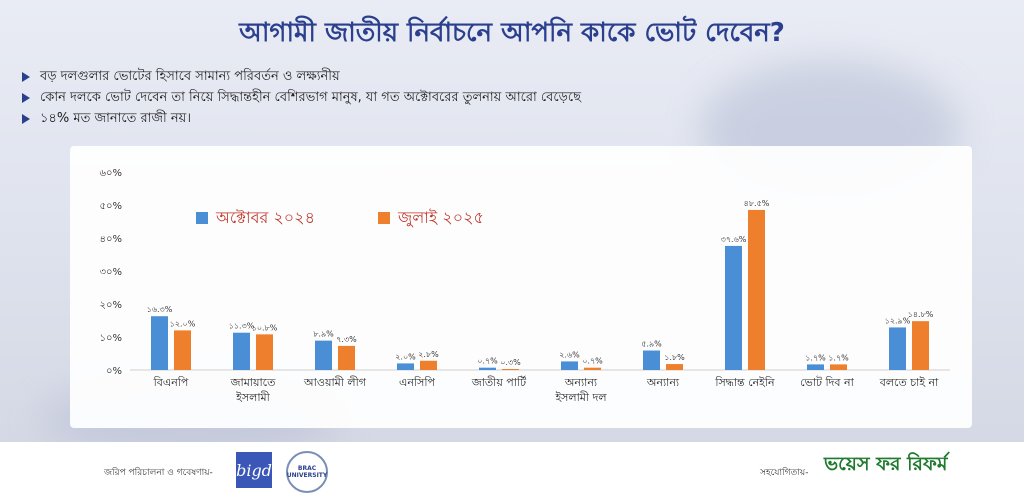 Image resolution: width=1024 pixels, height=496 pixels. Describe the element at coordinates (428, 354) in the screenshot. I see `bar-value-label: ২.৮%` at that location.